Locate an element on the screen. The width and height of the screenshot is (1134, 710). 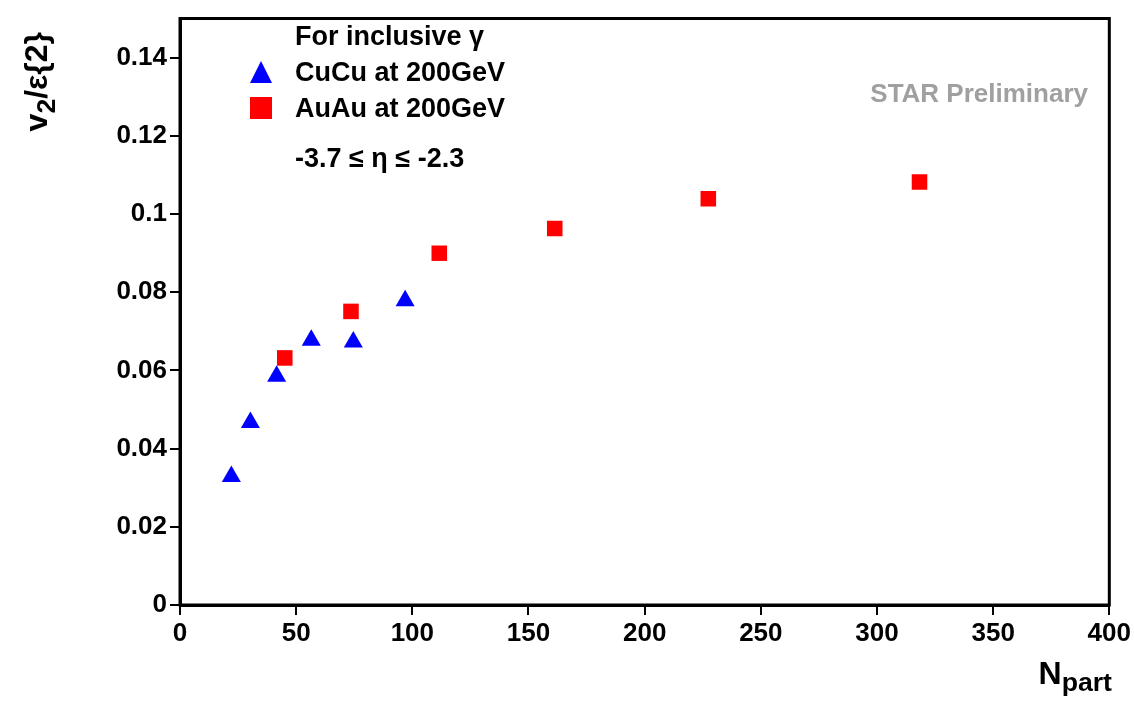
x-tick-label: 200 is located at coordinates (644, 631).